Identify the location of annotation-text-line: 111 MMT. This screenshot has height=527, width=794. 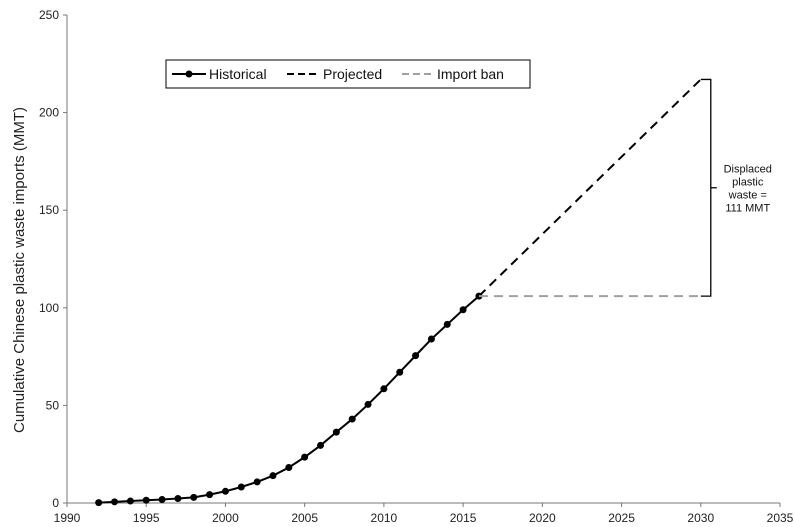
(747, 208).